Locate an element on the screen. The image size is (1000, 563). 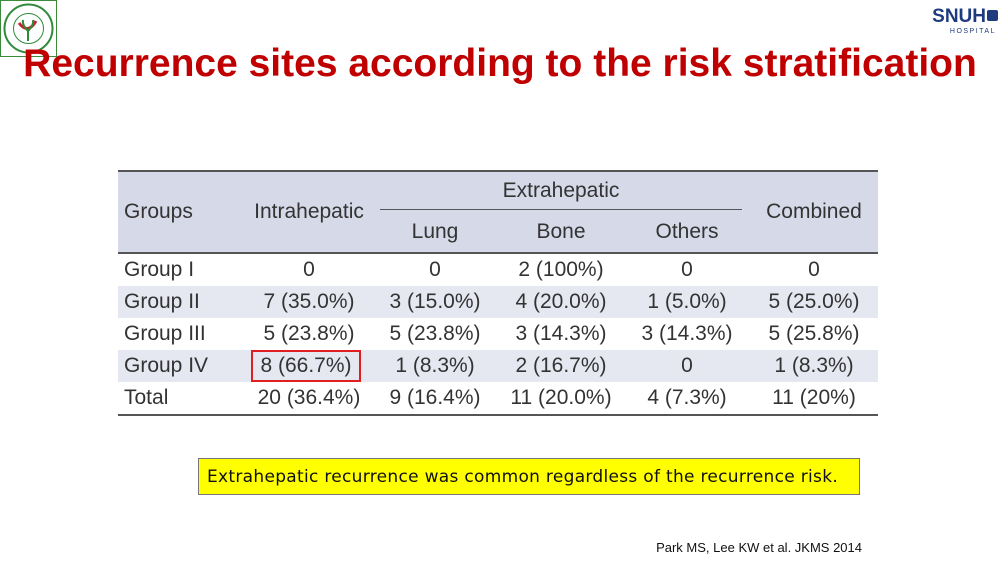
cell-bone: 3 (14.3%) is located at coordinates (561, 333).